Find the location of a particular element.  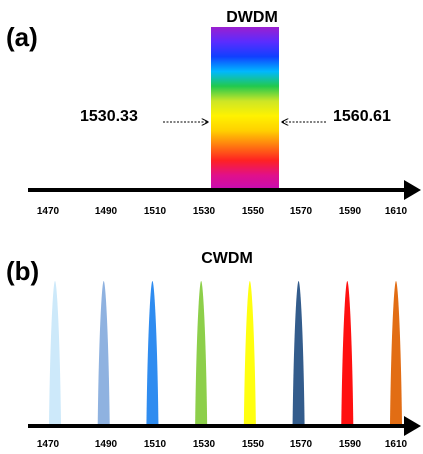

dwdm-tick-label: 1610 is located at coordinates (396, 211).